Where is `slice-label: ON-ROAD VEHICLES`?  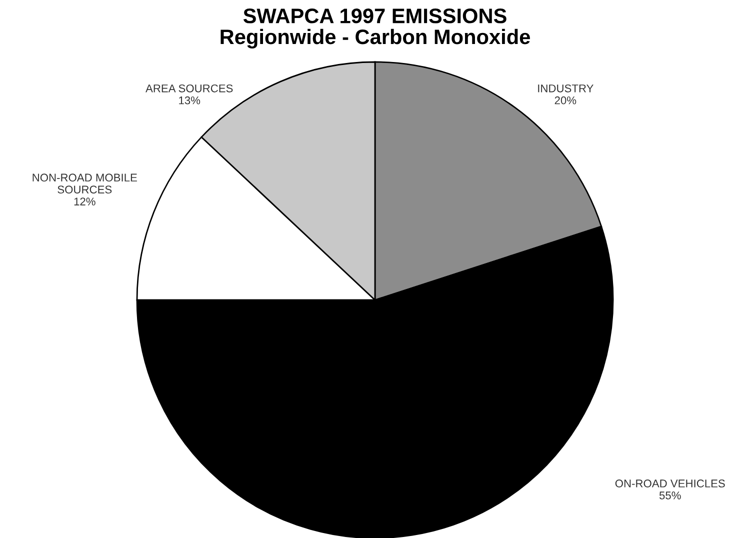
slice-label: ON-ROAD VEHICLES is located at coordinates (670, 484).